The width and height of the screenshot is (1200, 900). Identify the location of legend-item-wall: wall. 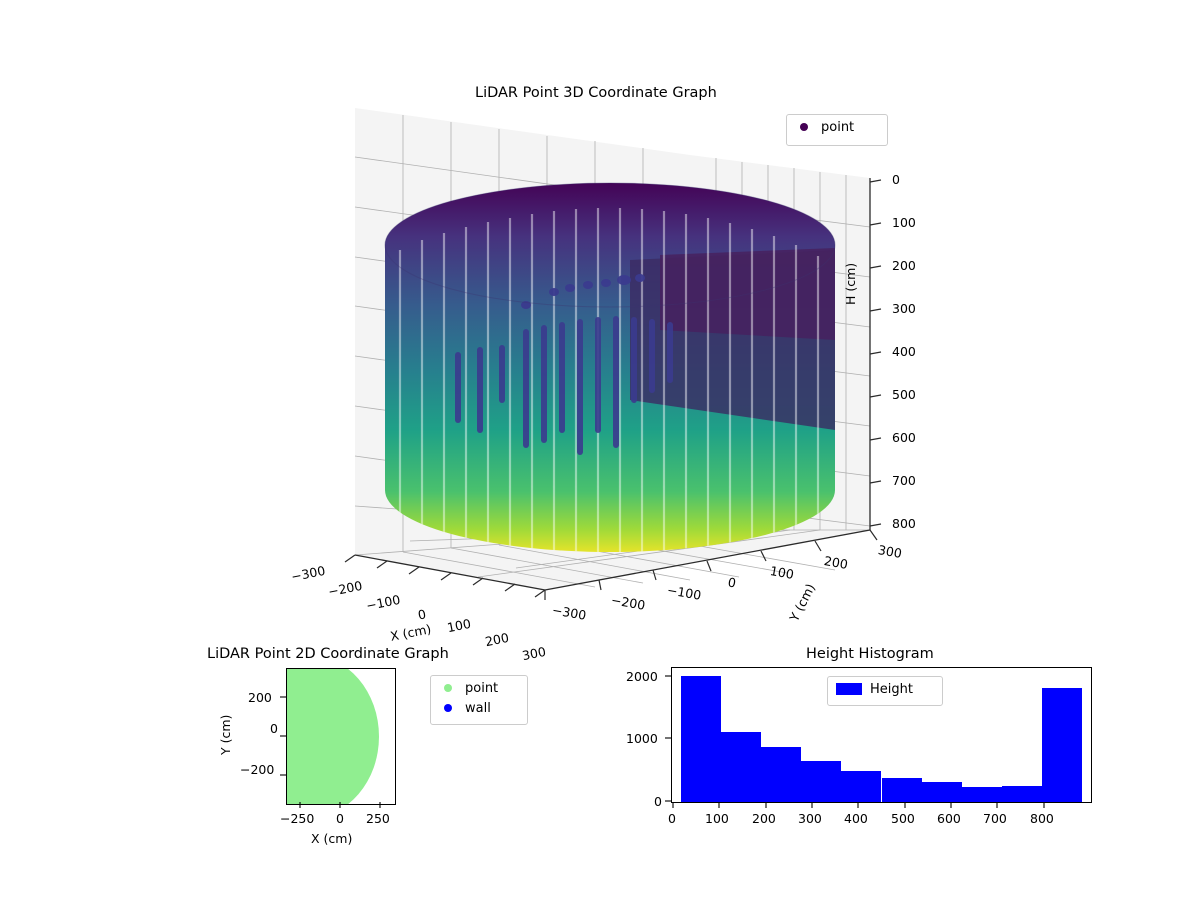
(479, 708).